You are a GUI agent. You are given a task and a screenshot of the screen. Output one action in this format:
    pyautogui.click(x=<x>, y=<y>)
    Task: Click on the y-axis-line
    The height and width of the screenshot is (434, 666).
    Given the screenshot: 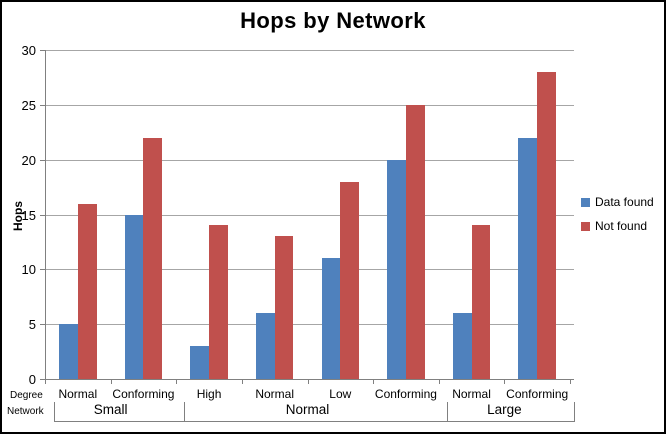 What is the action you would take?
    pyautogui.click(x=45, y=215)
    